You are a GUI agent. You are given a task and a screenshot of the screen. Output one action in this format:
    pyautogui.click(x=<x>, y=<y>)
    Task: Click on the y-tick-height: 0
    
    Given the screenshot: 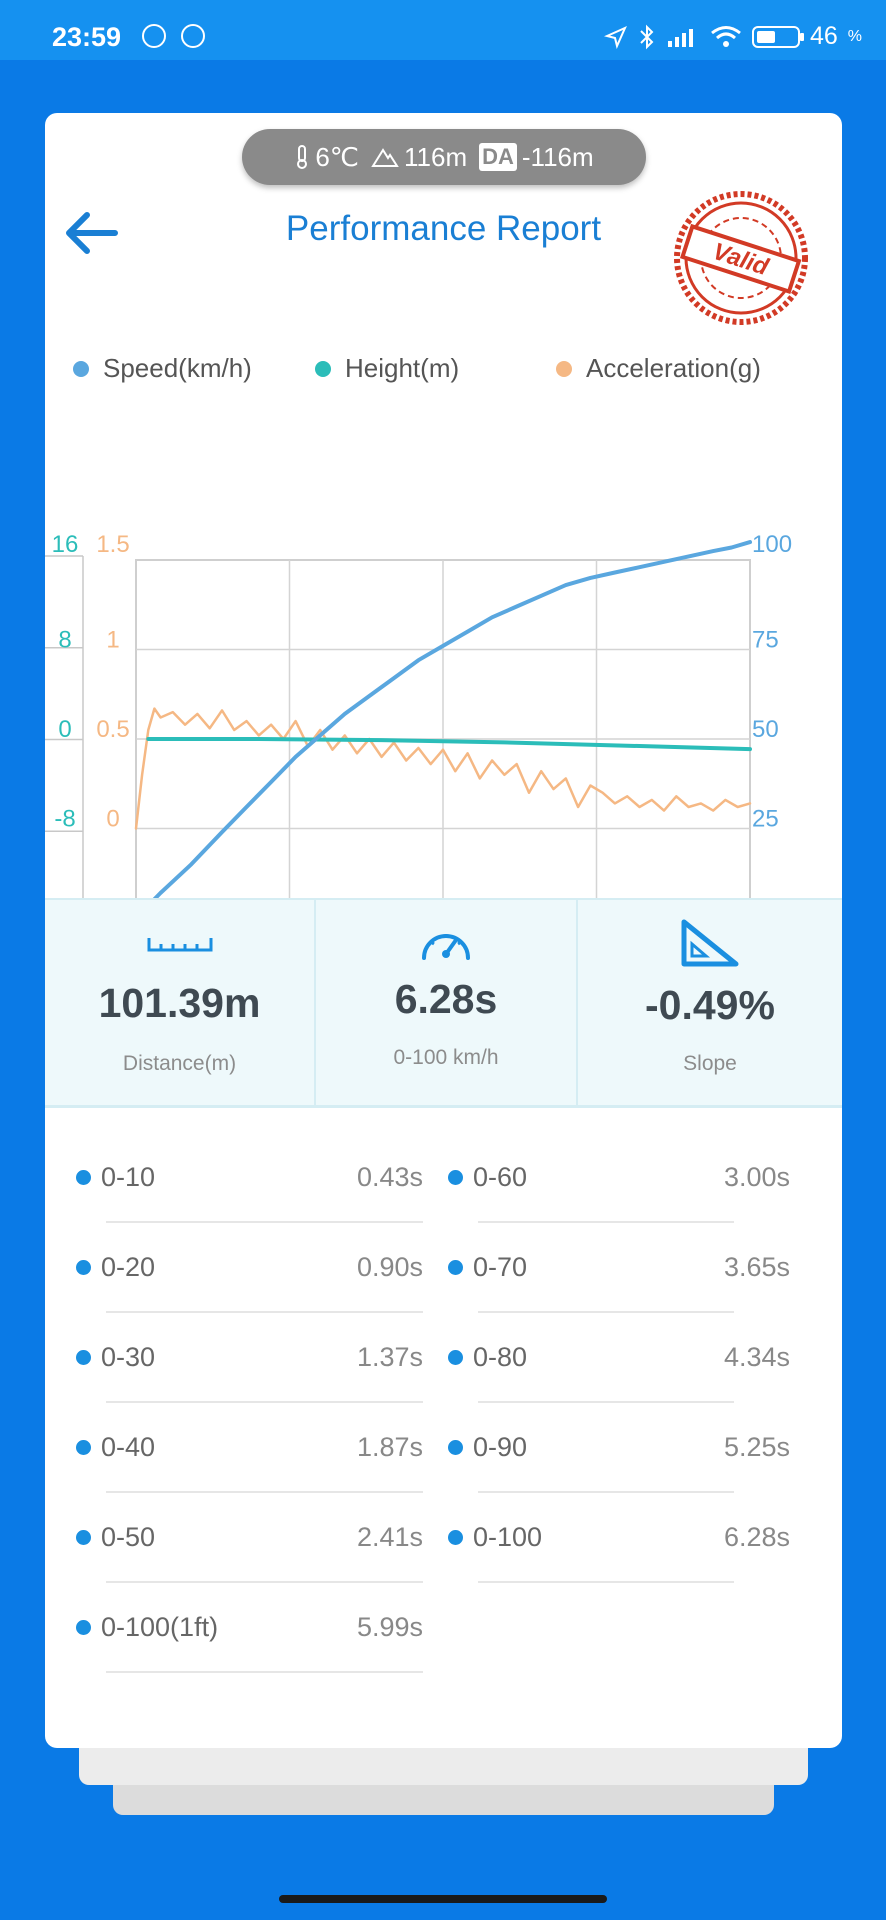 What is the action you would take?
    pyautogui.click(x=64, y=729)
    